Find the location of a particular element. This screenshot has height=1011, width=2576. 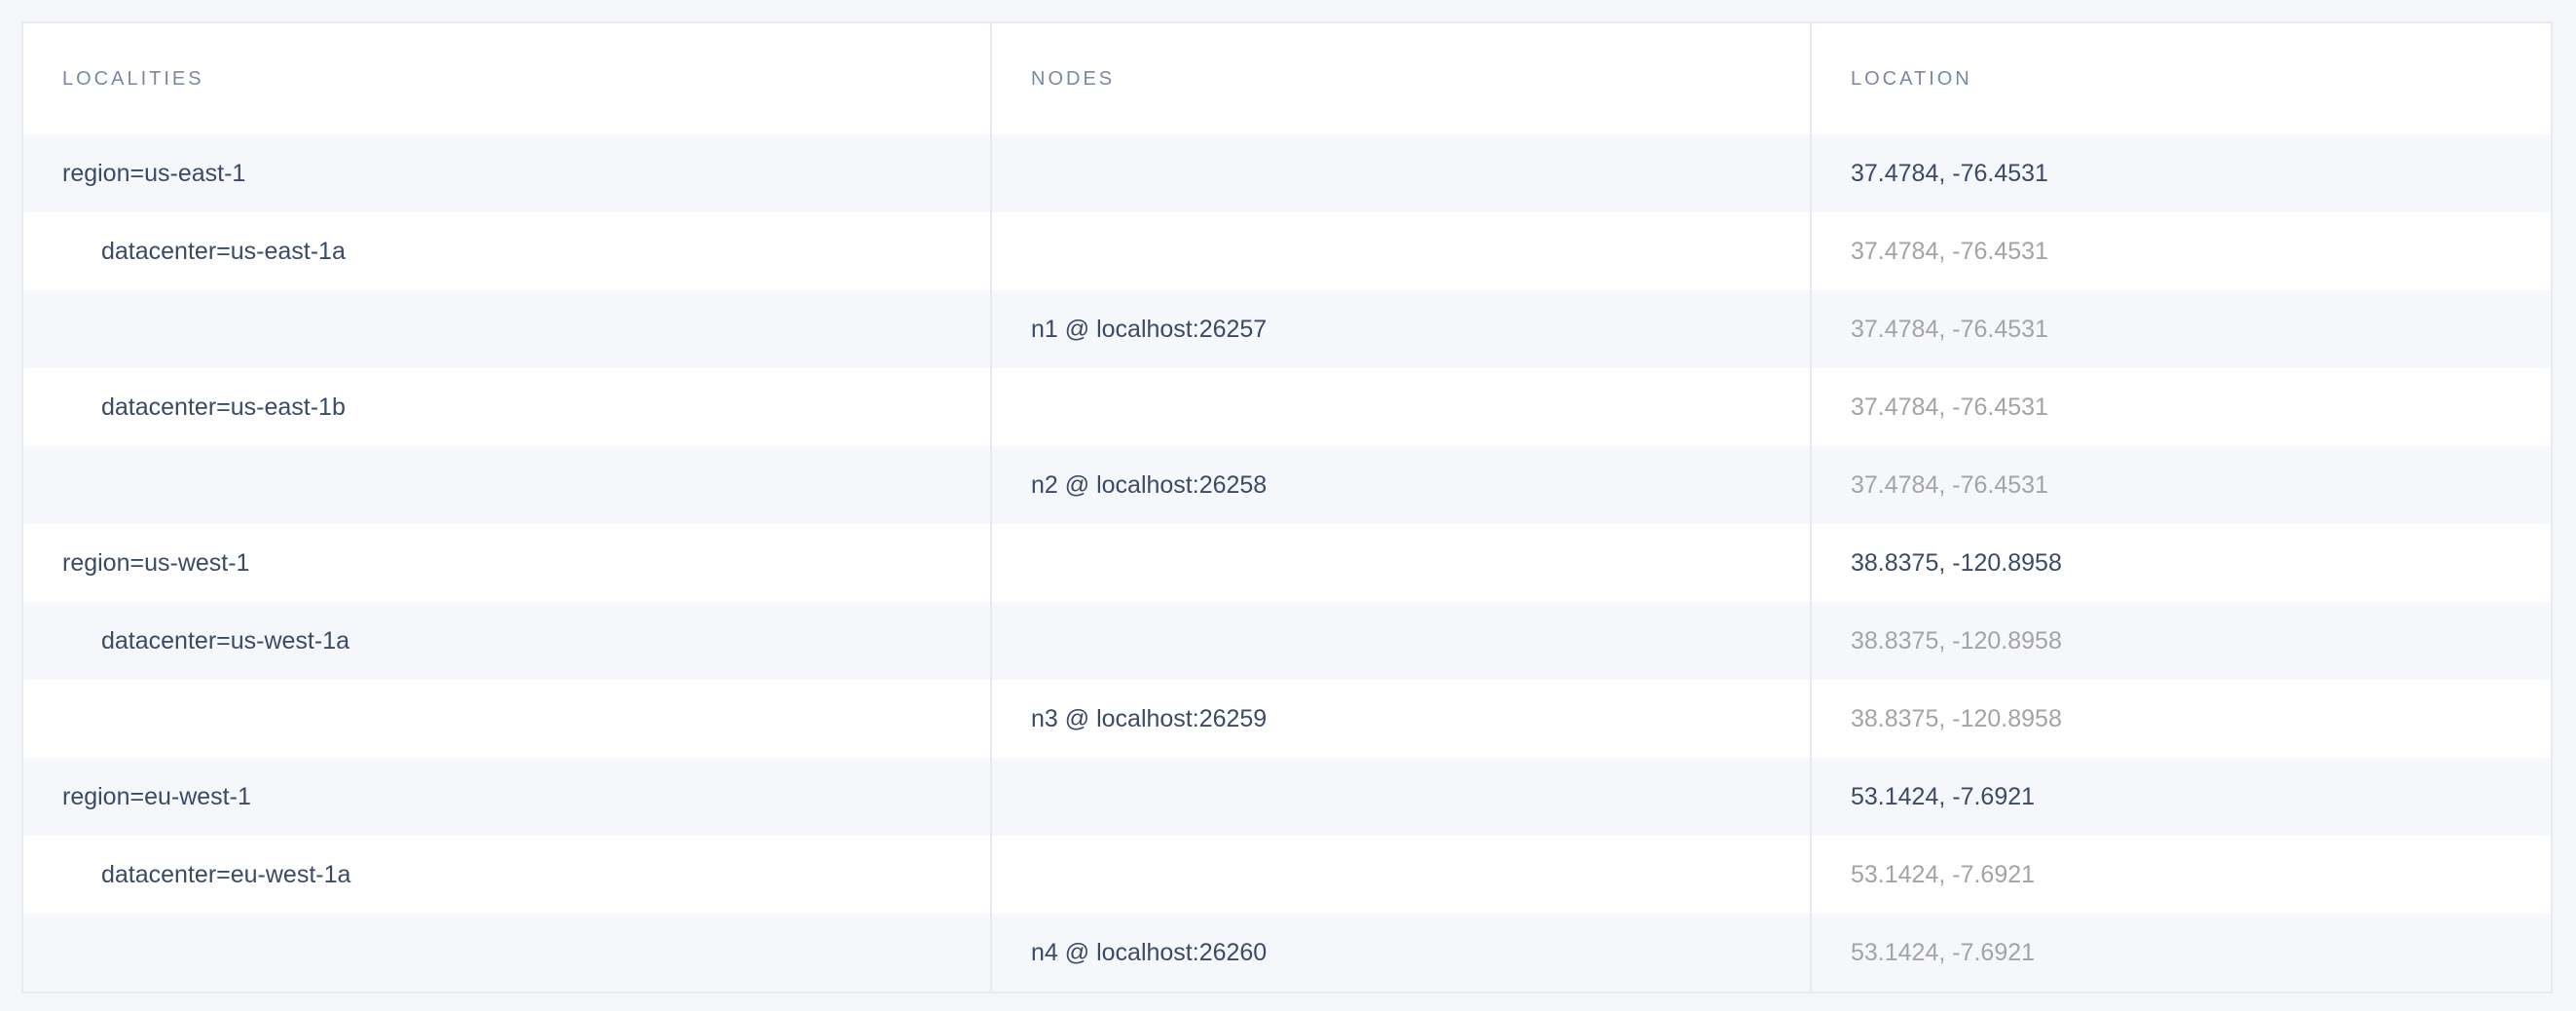

table-row: n4 @ localhost:26260 53.1424, -7.6921 is located at coordinates (1287, 953).